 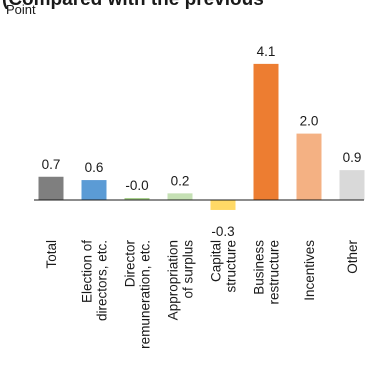 I want to click on y-axis-unit-label: Point, so click(x=21, y=9).